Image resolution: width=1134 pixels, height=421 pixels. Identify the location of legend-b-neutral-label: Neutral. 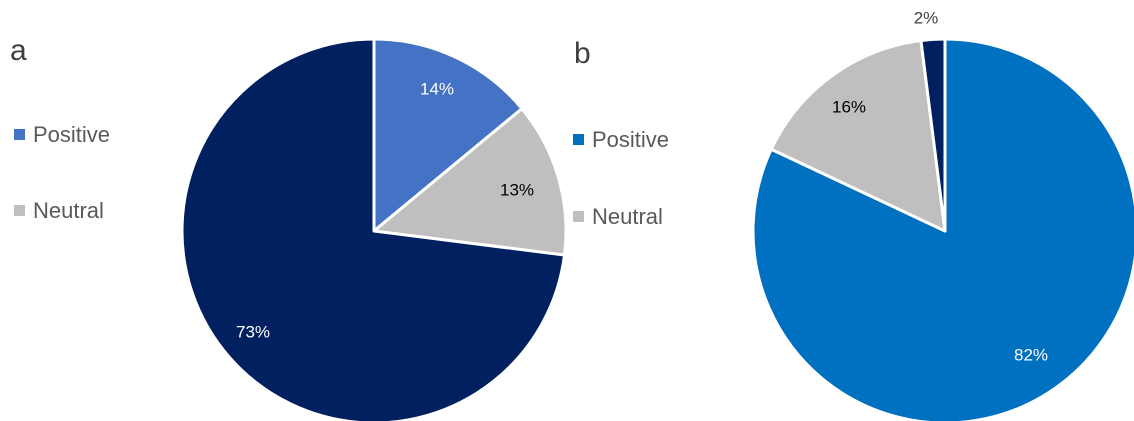
(627, 216).